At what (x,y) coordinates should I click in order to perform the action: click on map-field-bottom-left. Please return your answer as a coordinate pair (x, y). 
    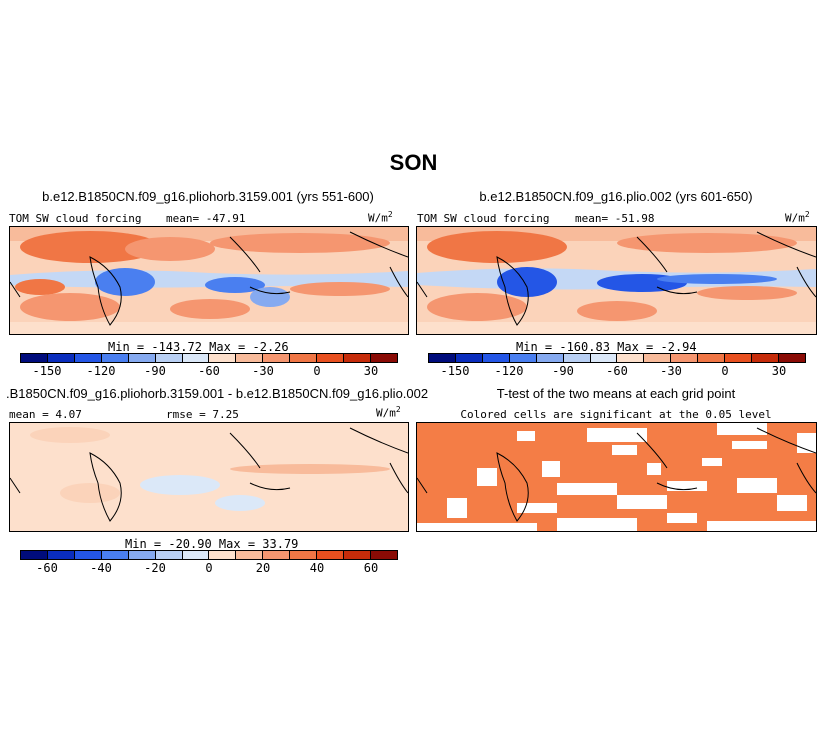
    Looking at the image, I should click on (209, 477).